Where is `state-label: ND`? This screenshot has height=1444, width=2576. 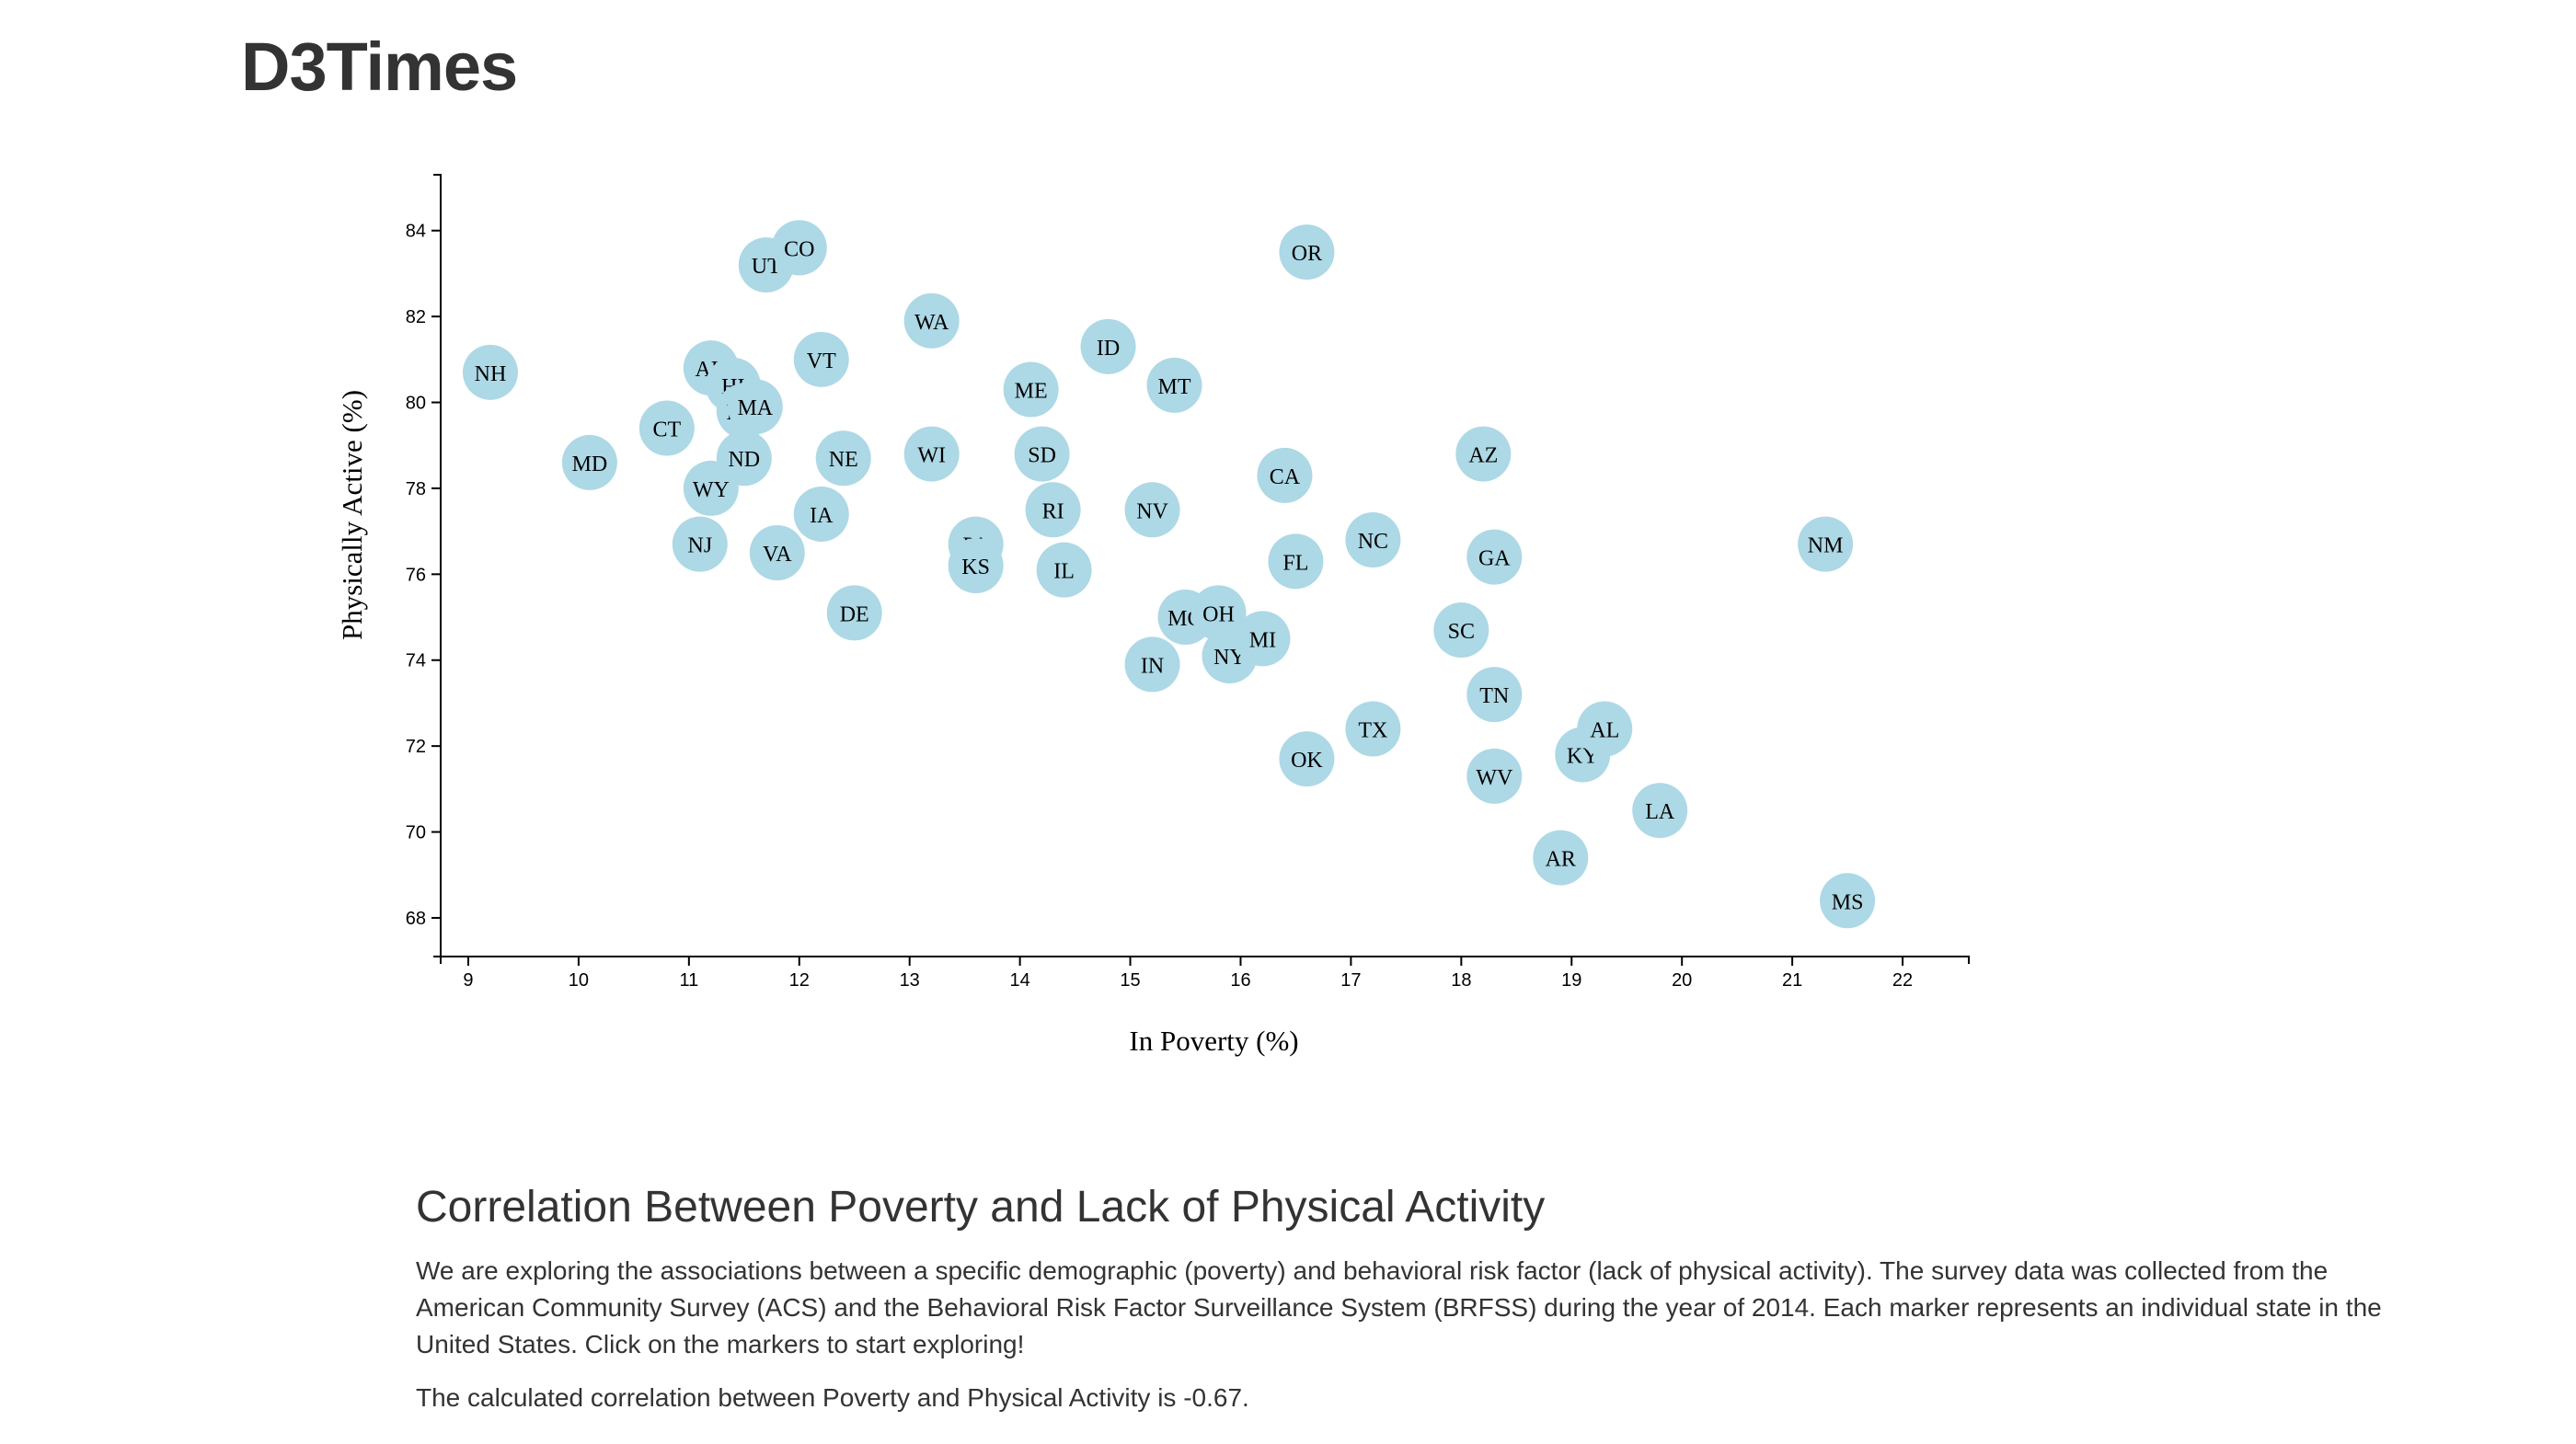
state-label: ND is located at coordinates (744, 460).